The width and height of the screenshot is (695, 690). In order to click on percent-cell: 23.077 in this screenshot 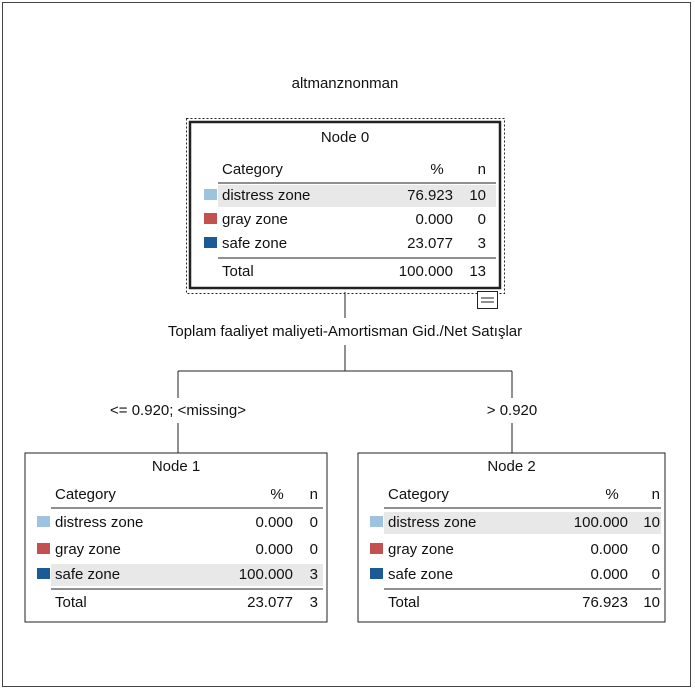, I will do `click(430, 243)`.